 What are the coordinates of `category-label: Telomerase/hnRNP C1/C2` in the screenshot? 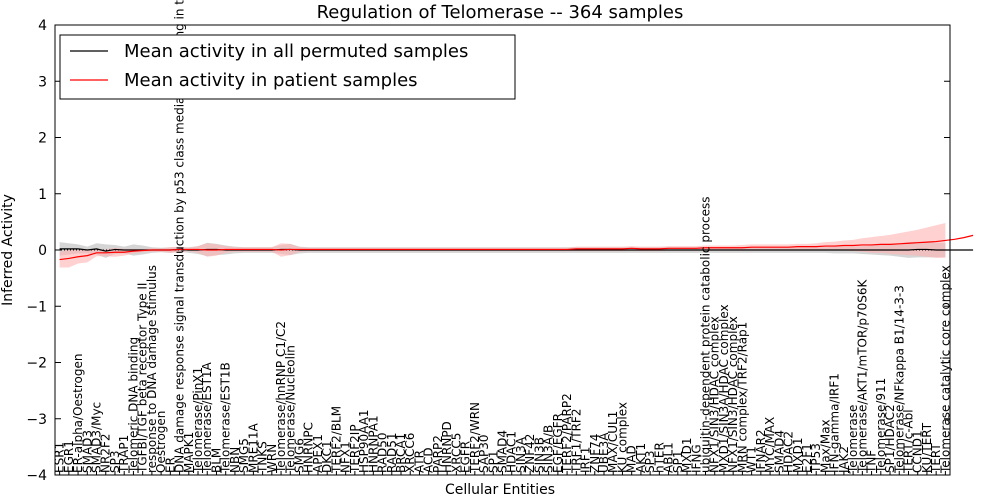 It's located at (281, 397).